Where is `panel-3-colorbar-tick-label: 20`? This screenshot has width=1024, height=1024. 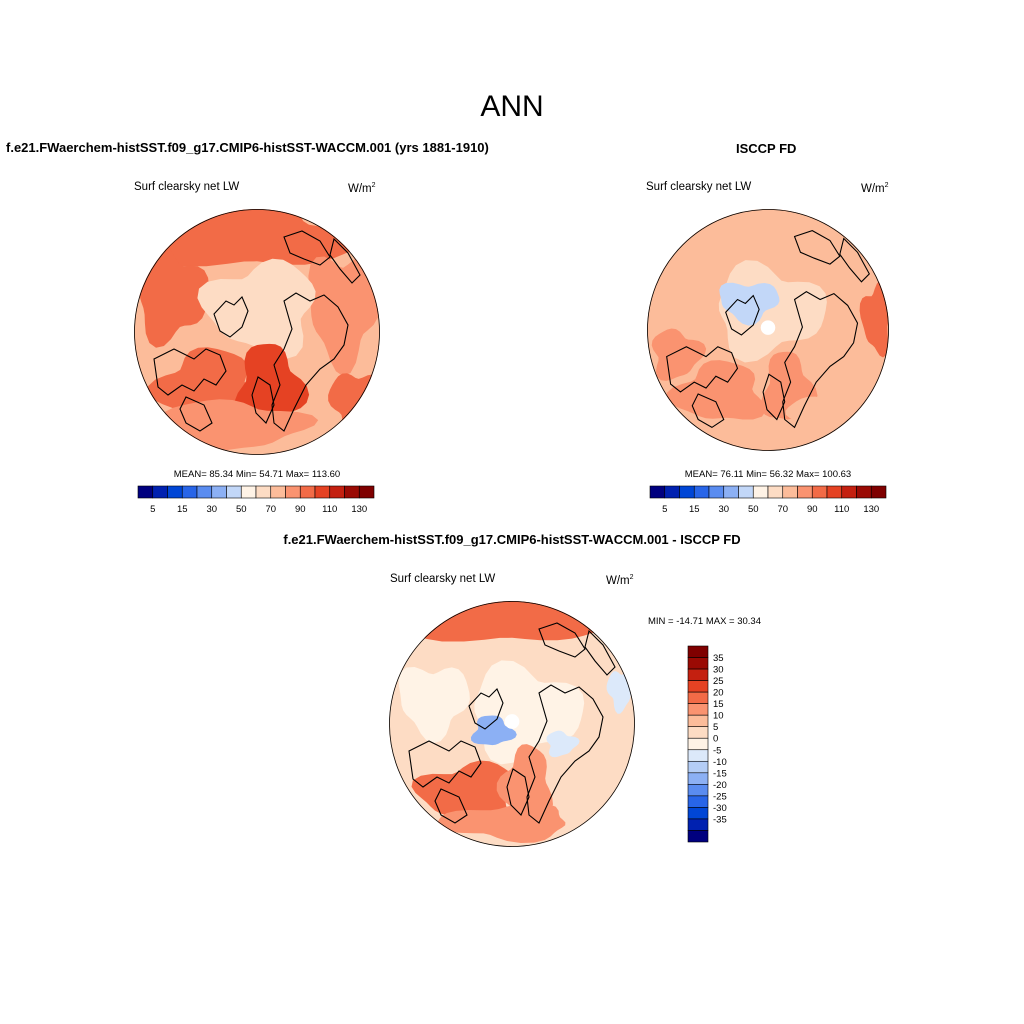 panel-3-colorbar-tick-label: 20 is located at coordinates (718, 693).